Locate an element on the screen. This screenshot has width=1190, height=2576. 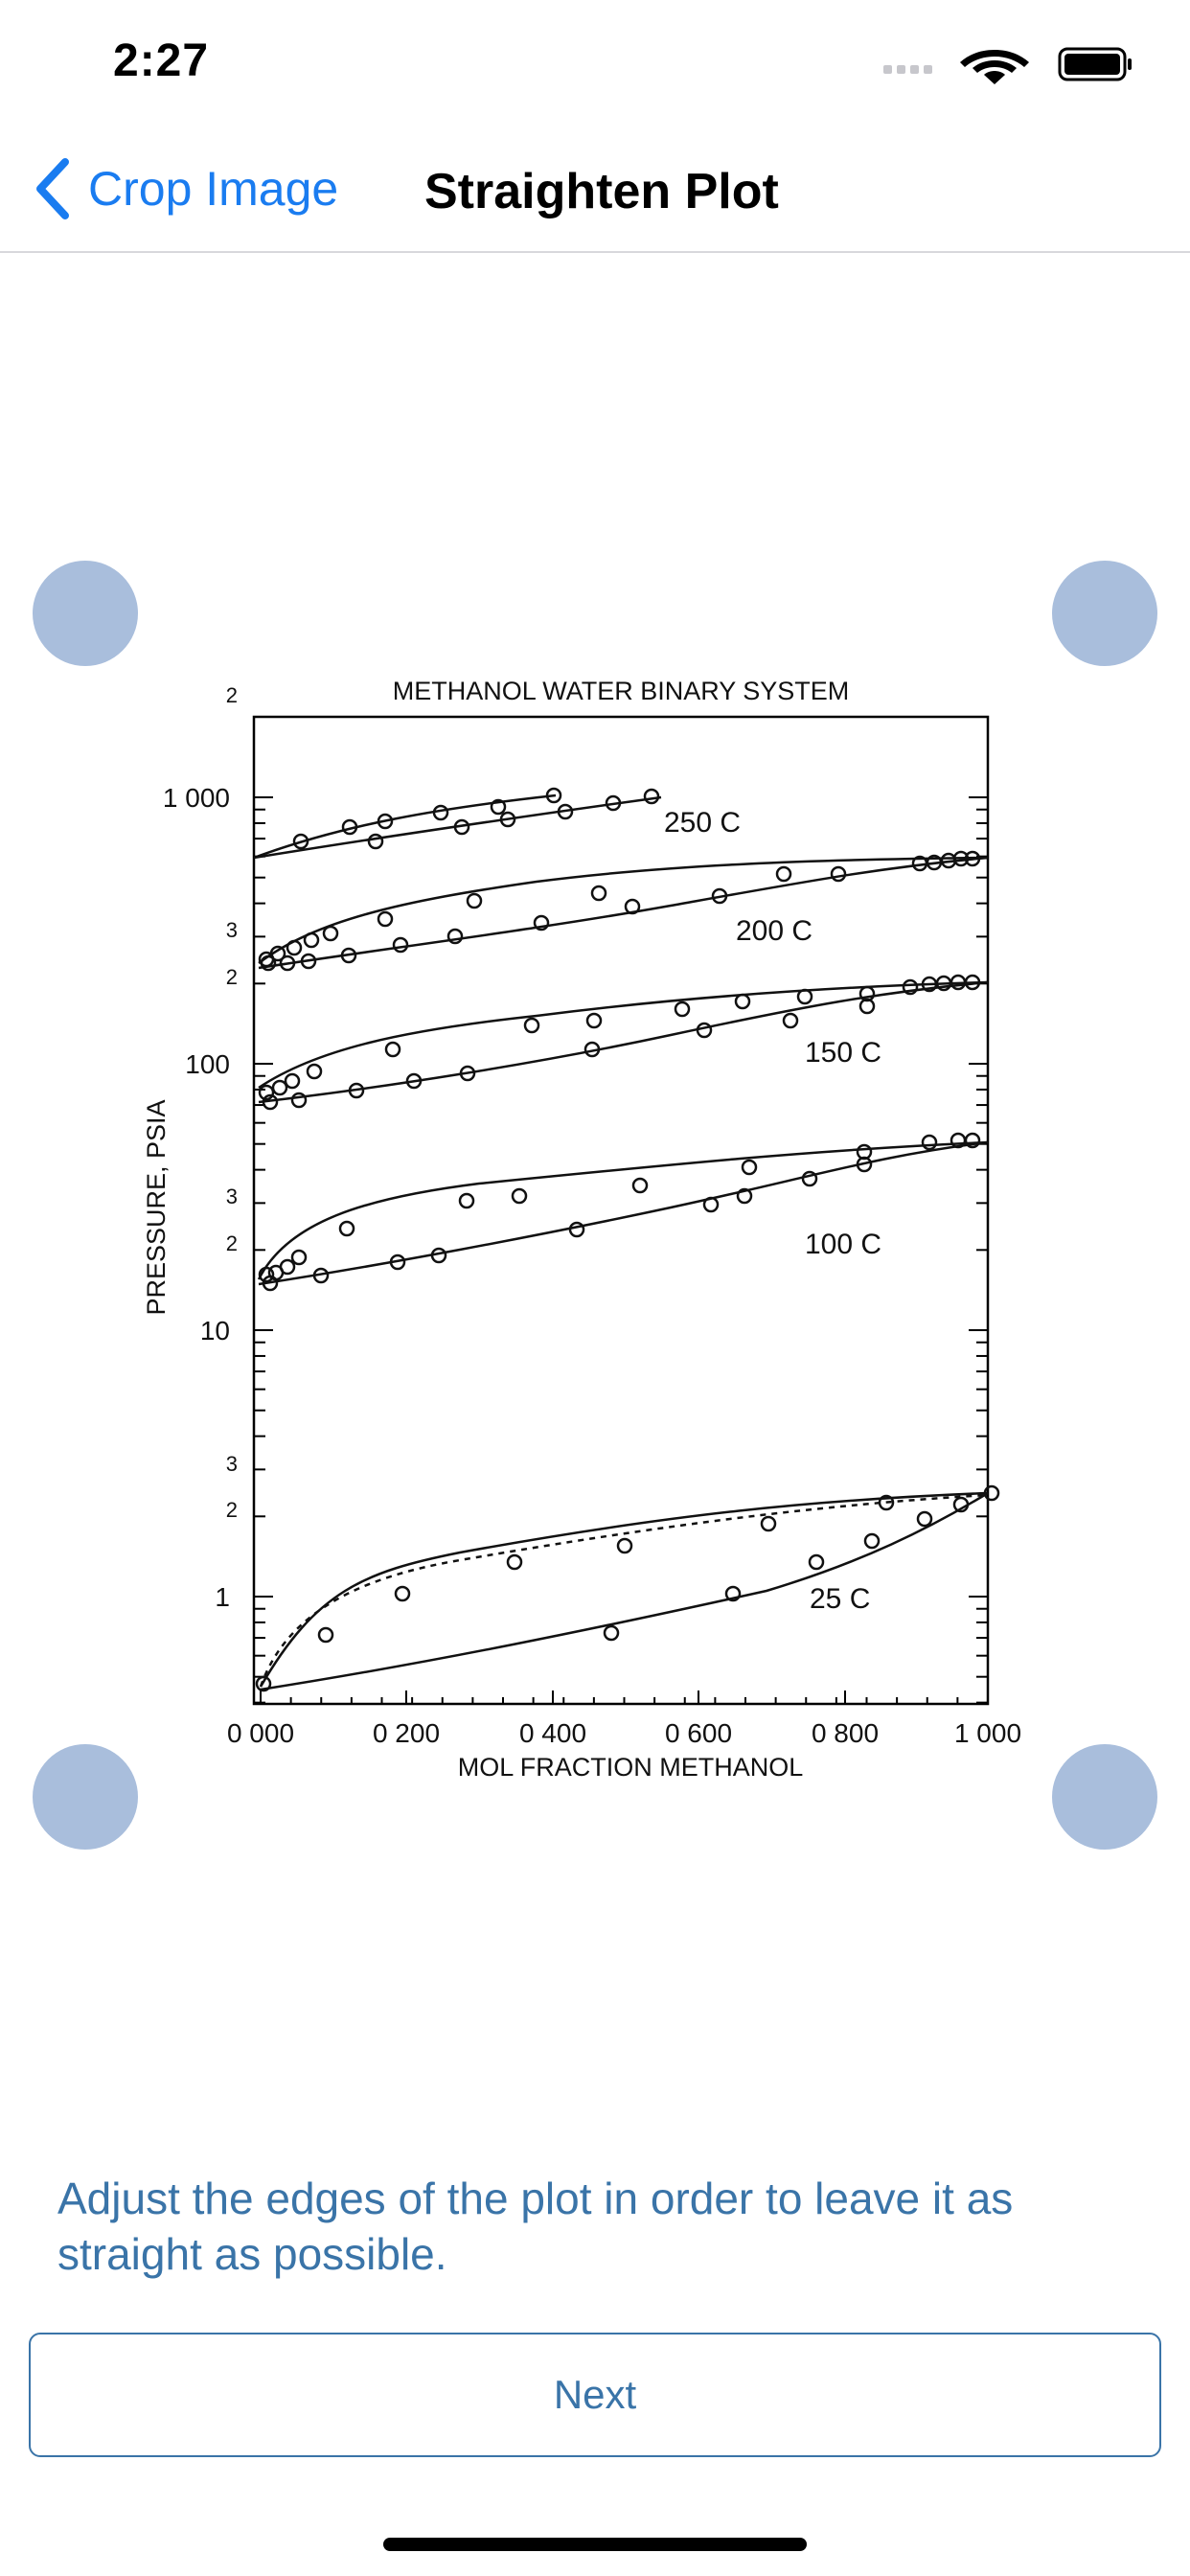
x-tick-label: 0 600 is located at coordinates (699, 1733).